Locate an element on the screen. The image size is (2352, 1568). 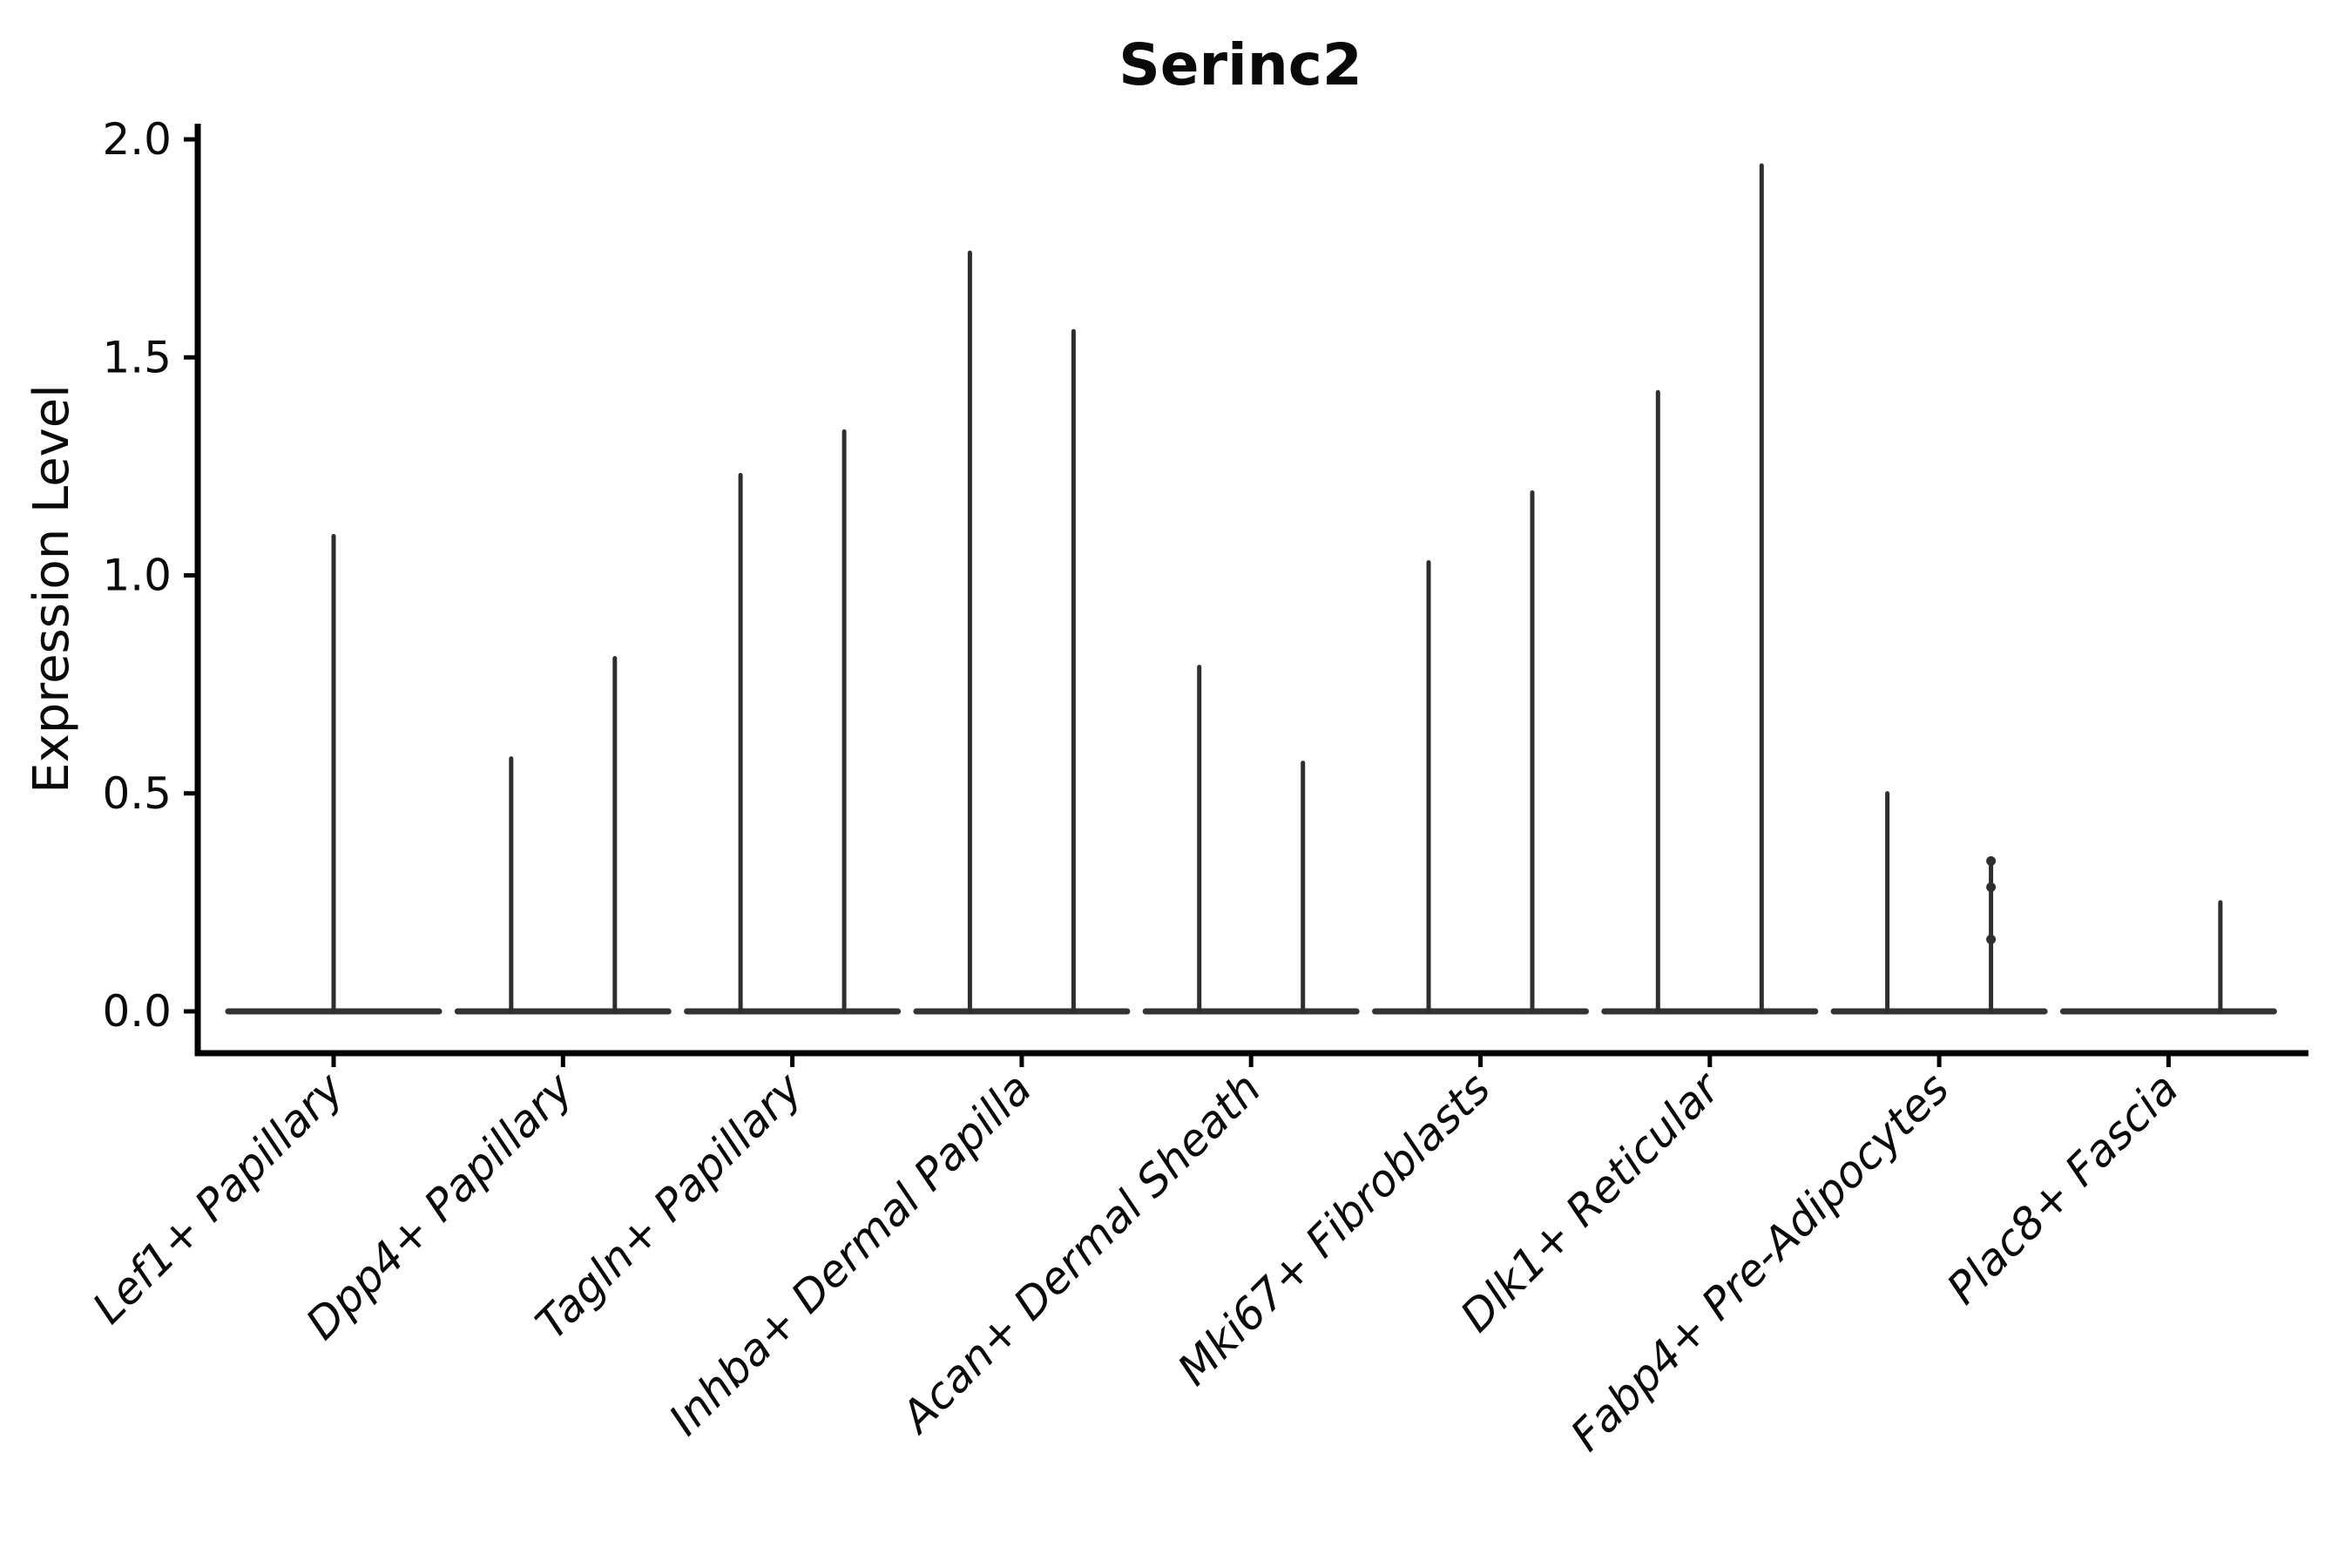
x-axis-ticks is located at coordinates (1251, 1060).